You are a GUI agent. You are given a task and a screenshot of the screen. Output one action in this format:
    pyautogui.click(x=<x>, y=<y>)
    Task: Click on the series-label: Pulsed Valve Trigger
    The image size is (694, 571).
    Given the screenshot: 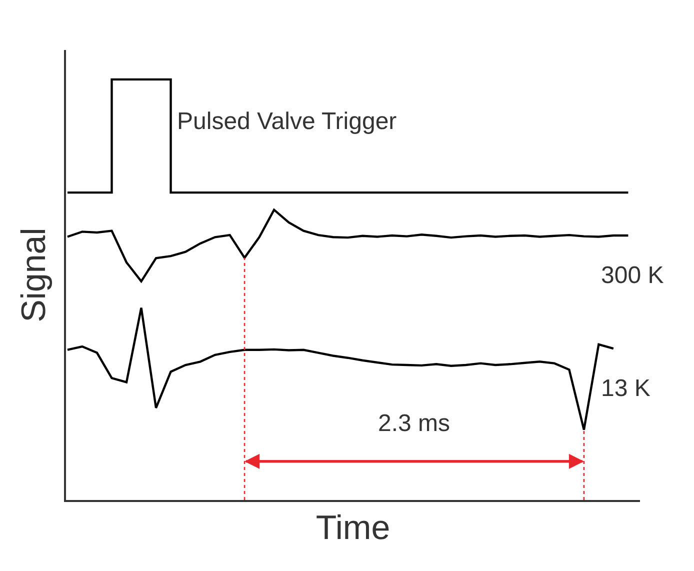 What is the action you would take?
    pyautogui.click(x=287, y=121)
    